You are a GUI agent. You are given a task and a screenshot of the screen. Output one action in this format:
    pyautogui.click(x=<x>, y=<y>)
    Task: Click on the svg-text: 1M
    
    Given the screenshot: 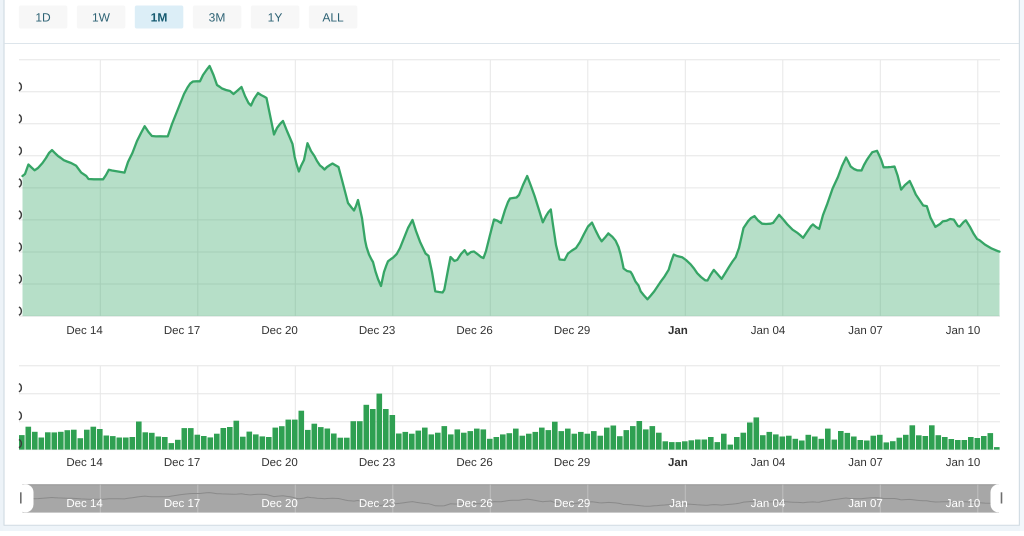 What is the action you would take?
    pyautogui.click(x=159, y=18)
    